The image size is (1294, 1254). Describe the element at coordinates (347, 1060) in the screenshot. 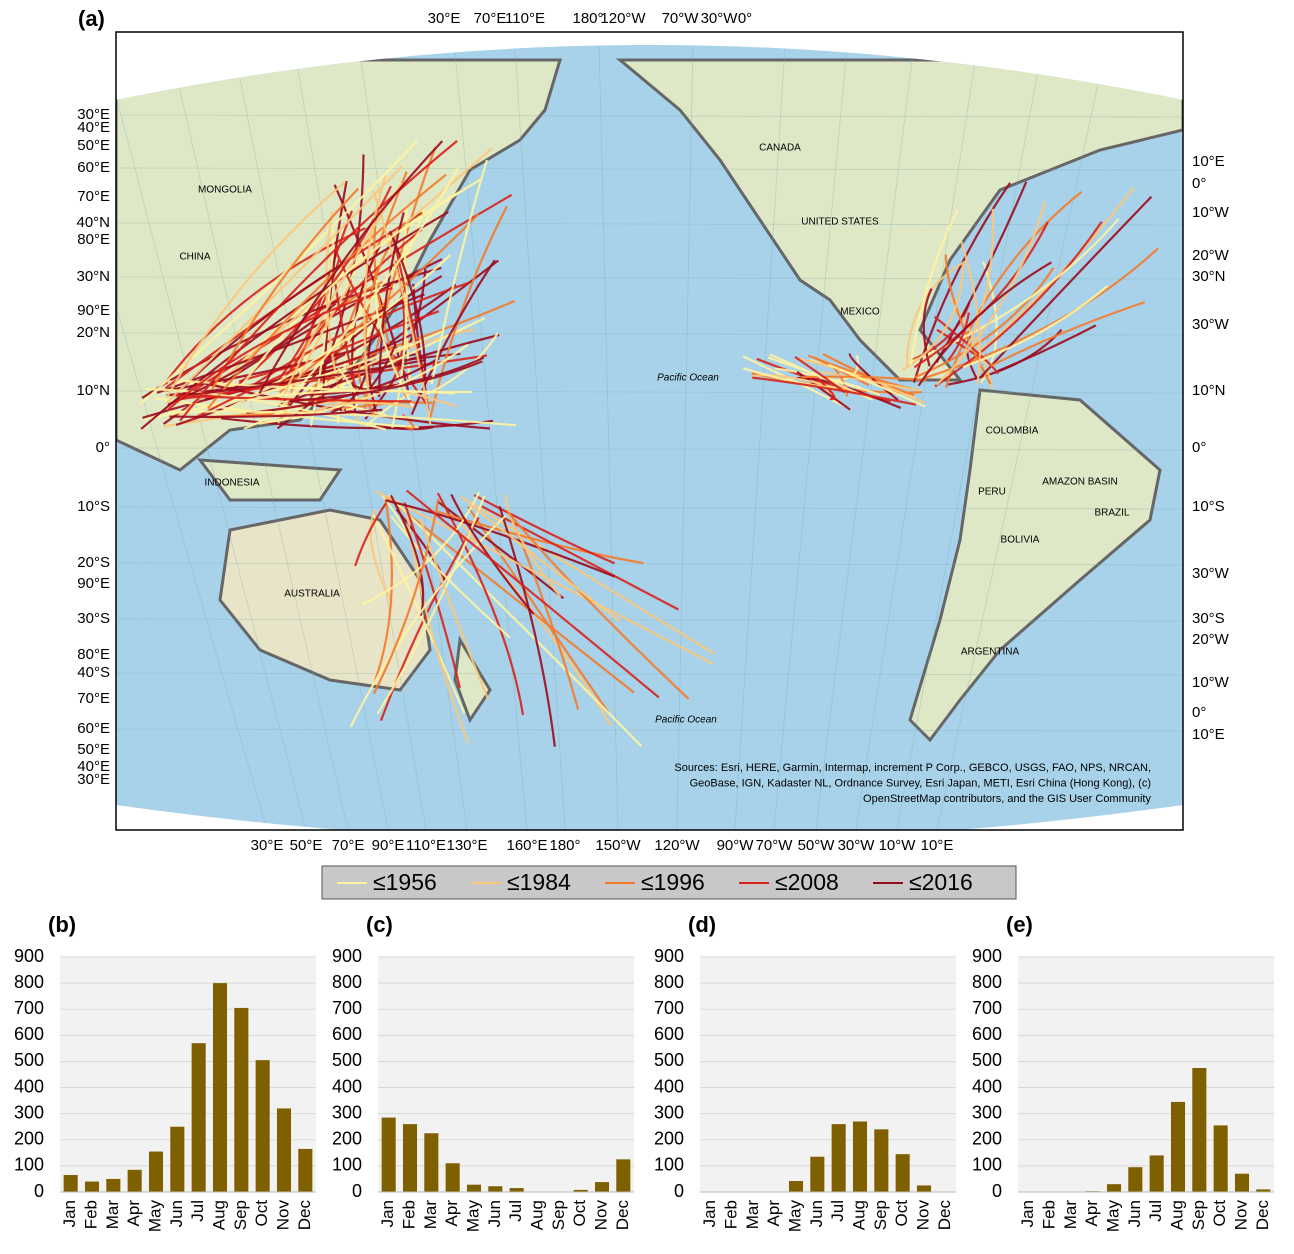

I see `y-tick-label: 500` at that location.